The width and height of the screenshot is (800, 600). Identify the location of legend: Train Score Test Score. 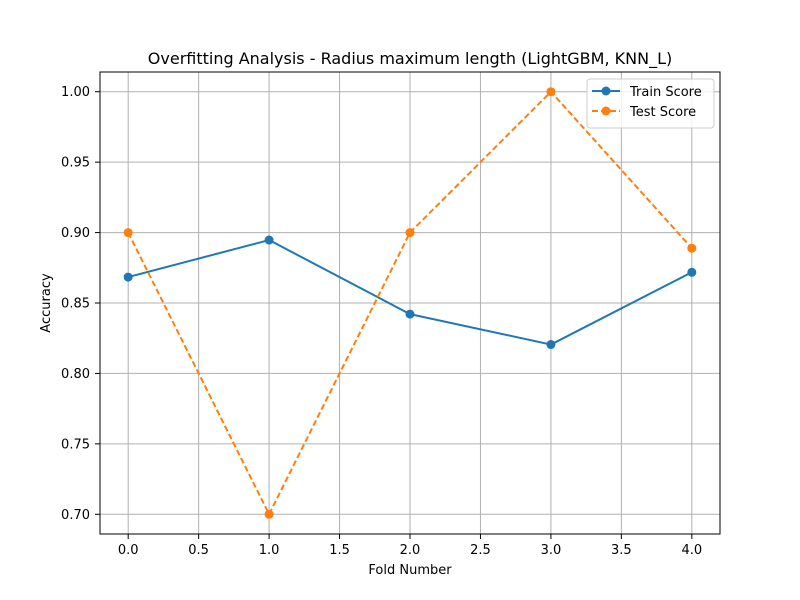
(650, 103).